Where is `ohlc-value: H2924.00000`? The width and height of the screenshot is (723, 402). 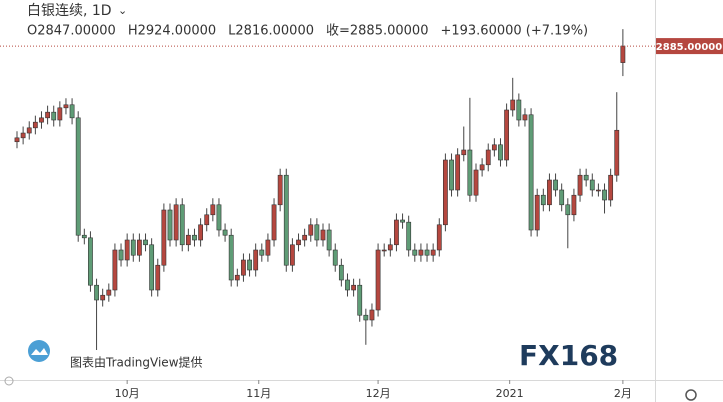 ohlc-value: H2924.00000 is located at coordinates (172, 31).